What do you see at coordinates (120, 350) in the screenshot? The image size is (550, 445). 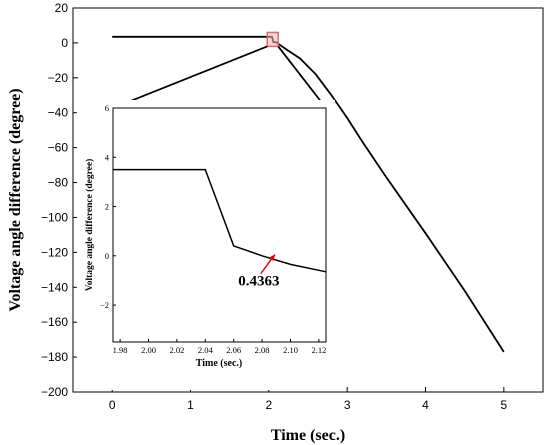 I see `inset-x-tick-label: 1.98` at bounding box center [120, 350].